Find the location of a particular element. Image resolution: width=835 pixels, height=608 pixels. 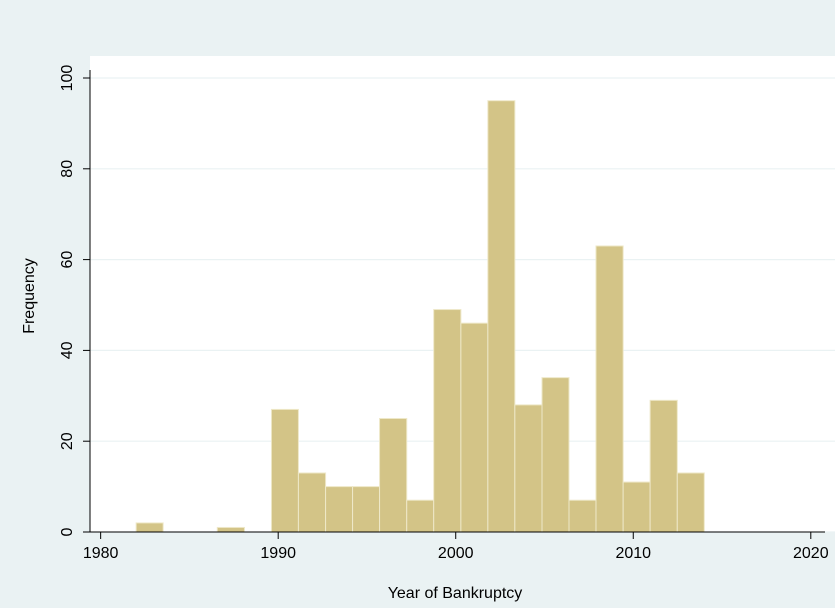

y-axis-title: Frequency is located at coordinates (29, 296).